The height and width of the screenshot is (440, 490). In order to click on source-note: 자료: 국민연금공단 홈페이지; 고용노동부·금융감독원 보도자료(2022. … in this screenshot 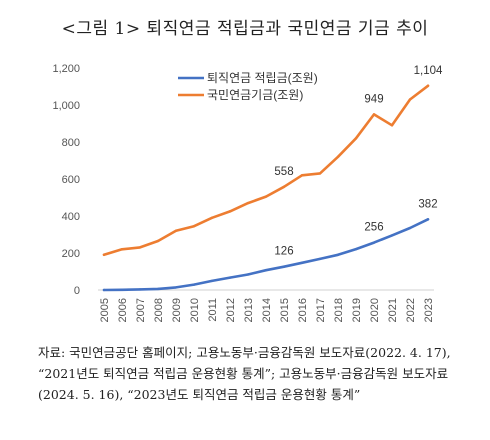, I will do `click(244, 373)`.